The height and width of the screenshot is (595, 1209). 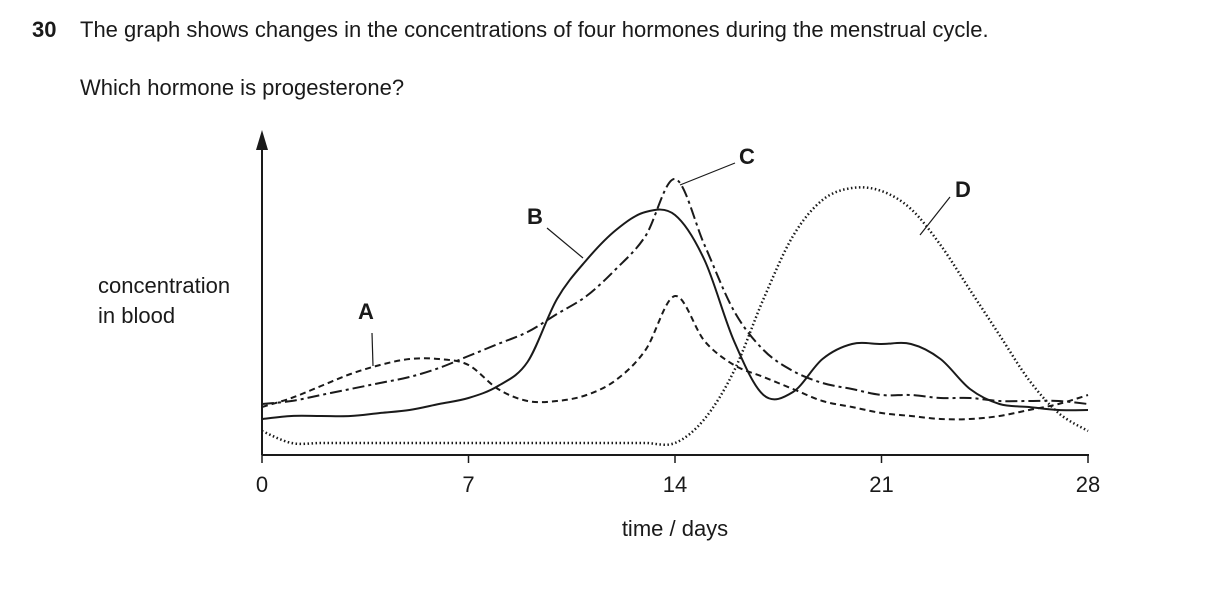 I want to click on x-tick-label: 21, so click(x=881, y=484).